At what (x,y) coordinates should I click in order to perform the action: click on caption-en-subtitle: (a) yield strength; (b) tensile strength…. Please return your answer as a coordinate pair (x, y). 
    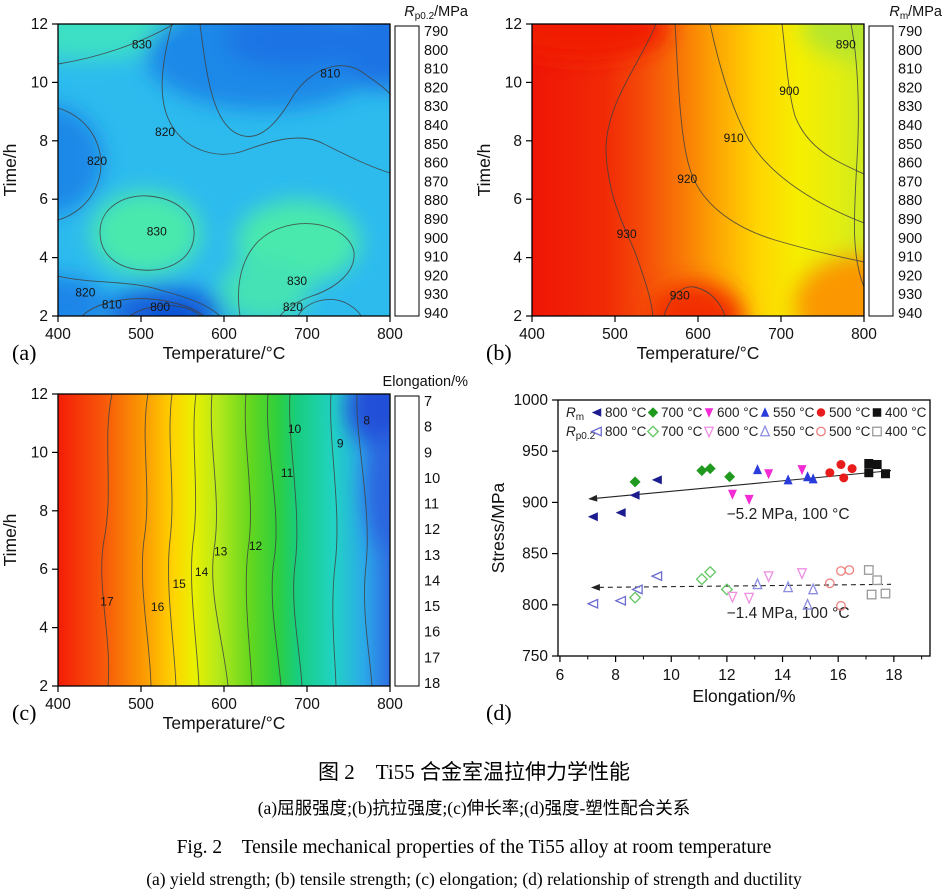
    Looking at the image, I should click on (474, 879).